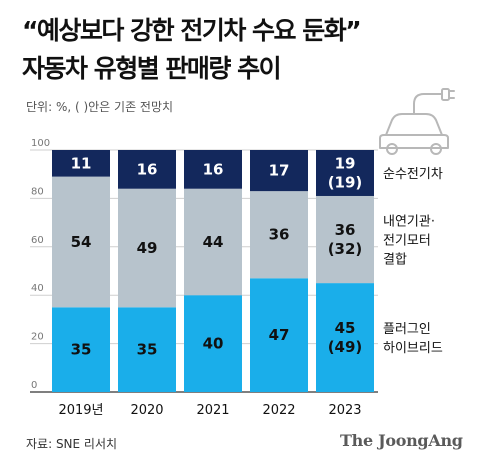  I want to click on data-label: 17, so click(279, 171).